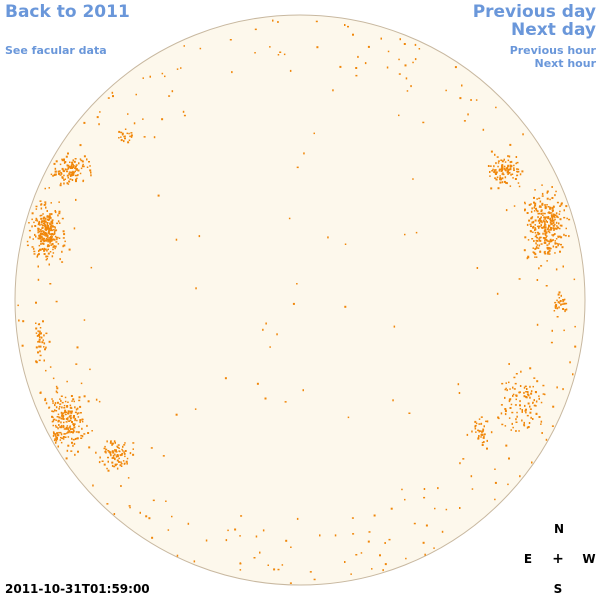  I want to click on next-hour-link: Next hour, so click(565, 63).